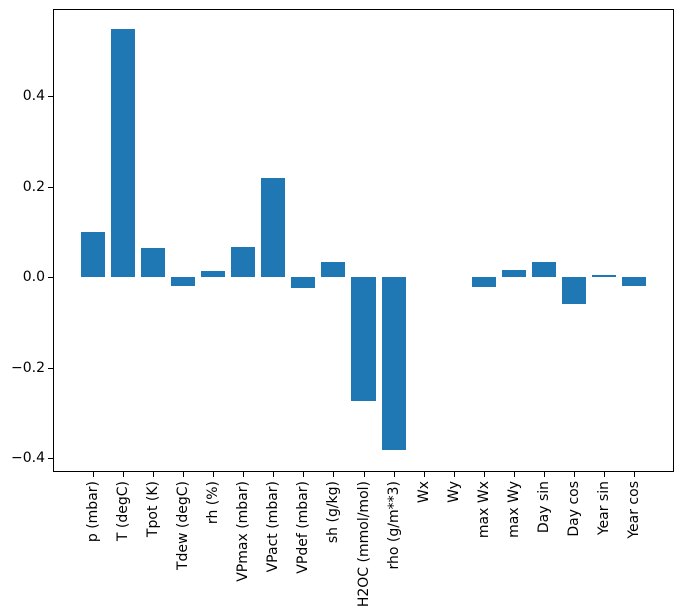  I want to click on x-tick-label-text: max Wy, so click(513, 509).